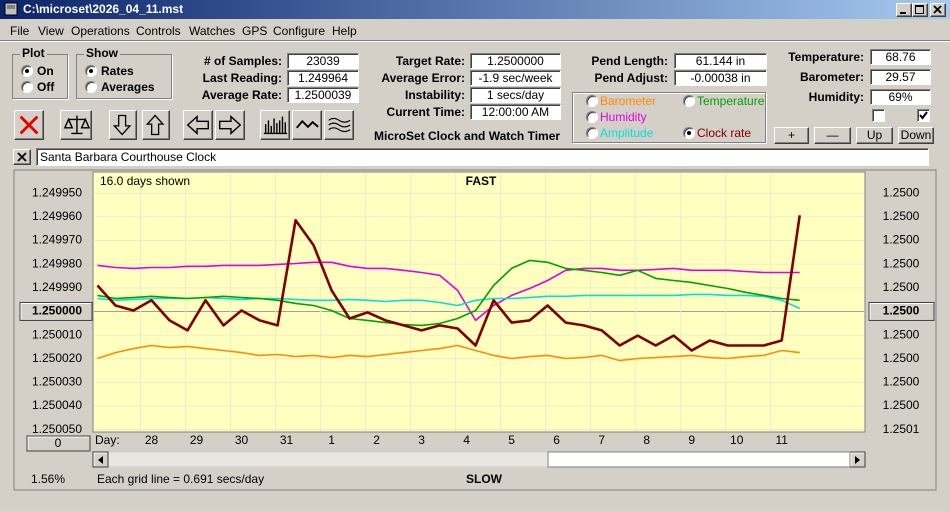 Image resolution: width=950 pixels, height=511 pixels. I want to click on top-label: FAST, so click(481, 181).